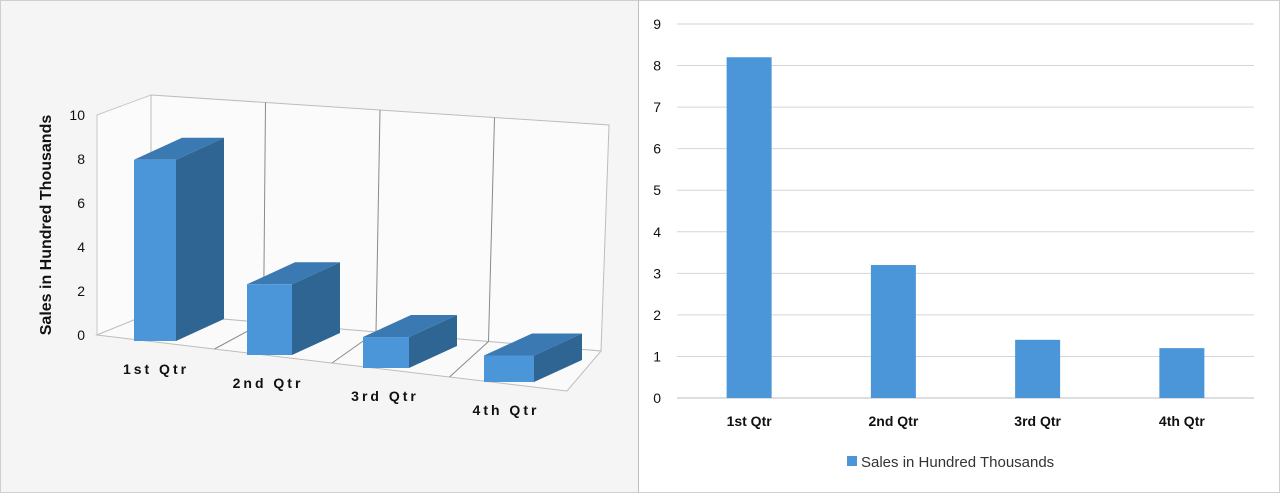 This screenshot has height=493, width=1280. What do you see at coordinates (349, 352) in the screenshot?
I see `chart-floor` at bounding box center [349, 352].